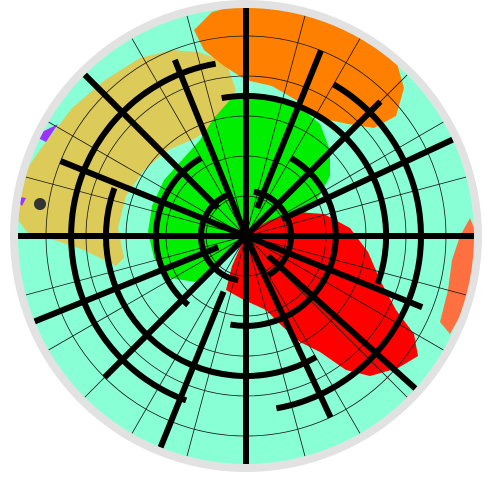 Image resolution: width=489 pixels, height=477 pixels. I want to click on red-landmass, so click(322, 294).